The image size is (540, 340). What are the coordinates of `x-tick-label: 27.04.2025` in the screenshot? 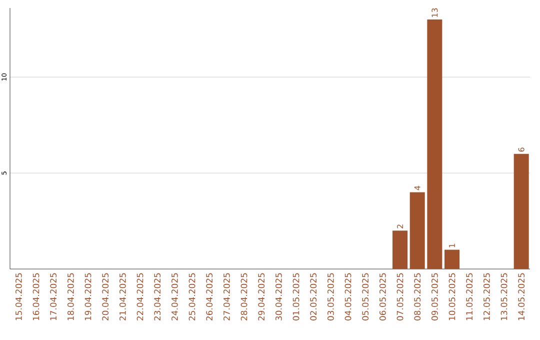 It's located at (226, 296).